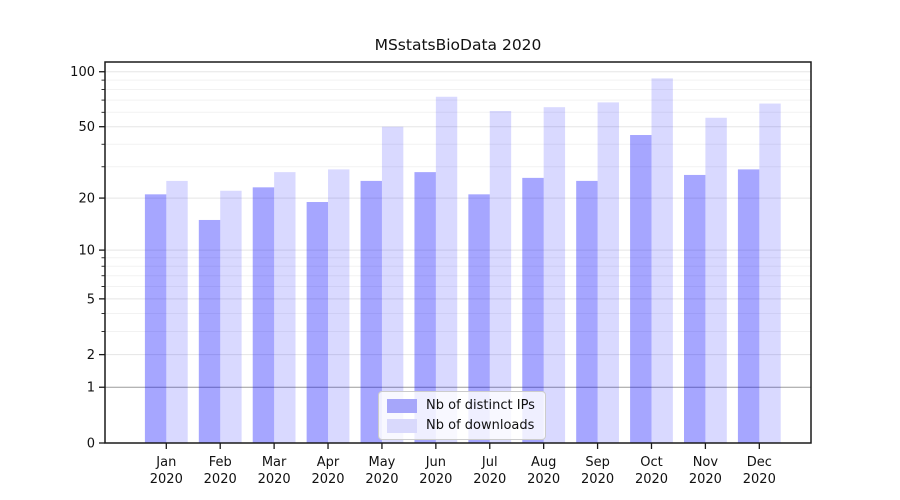  I want to click on bar-distinct-ips-jul, so click(479, 318).